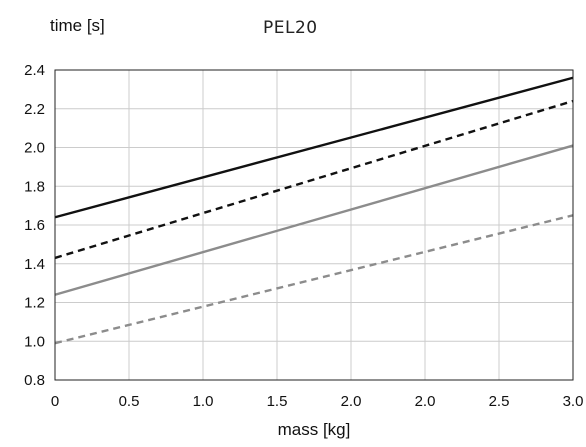 This screenshot has height=447, width=586. Describe the element at coordinates (34, 264) in the screenshot. I see `y-tick-label: 1.4` at that location.